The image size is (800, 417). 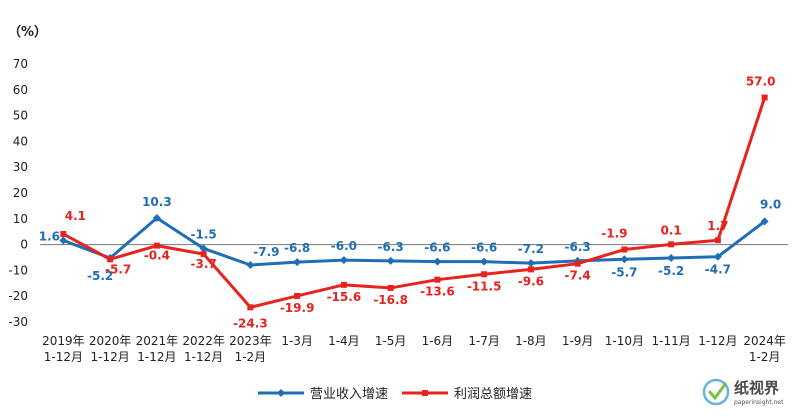 I want to click on data-label-revenue: -4.7, so click(x=718, y=270).